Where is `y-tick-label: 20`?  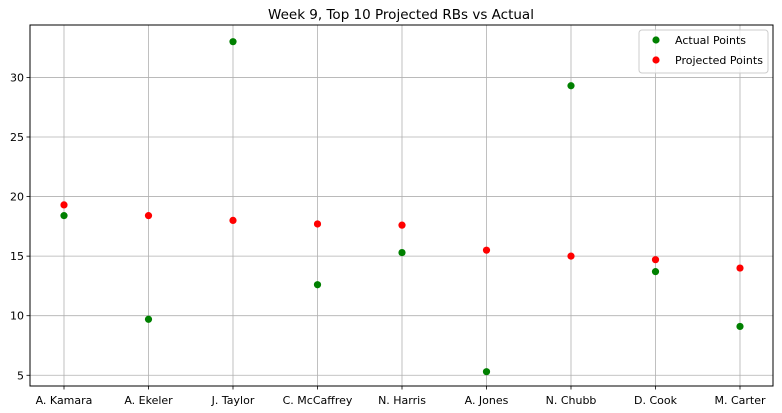 y-tick-label: 20 is located at coordinates (17, 197).